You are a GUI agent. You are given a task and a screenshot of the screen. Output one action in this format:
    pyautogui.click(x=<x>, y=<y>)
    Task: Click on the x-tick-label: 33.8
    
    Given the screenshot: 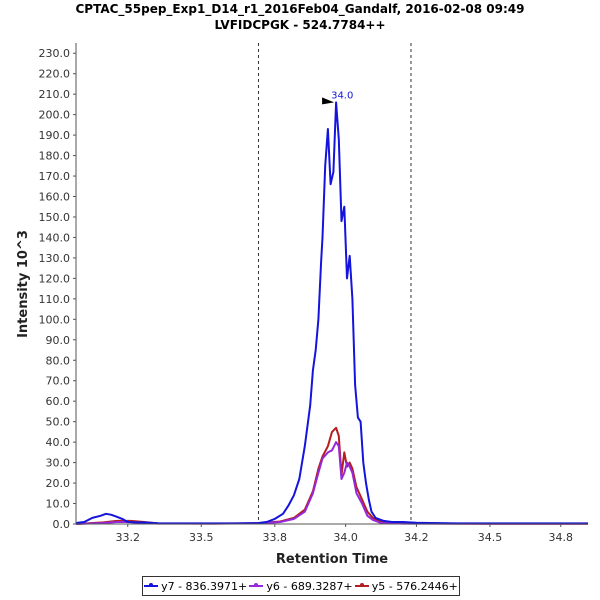 What is the action you would take?
    pyautogui.click(x=275, y=537)
    